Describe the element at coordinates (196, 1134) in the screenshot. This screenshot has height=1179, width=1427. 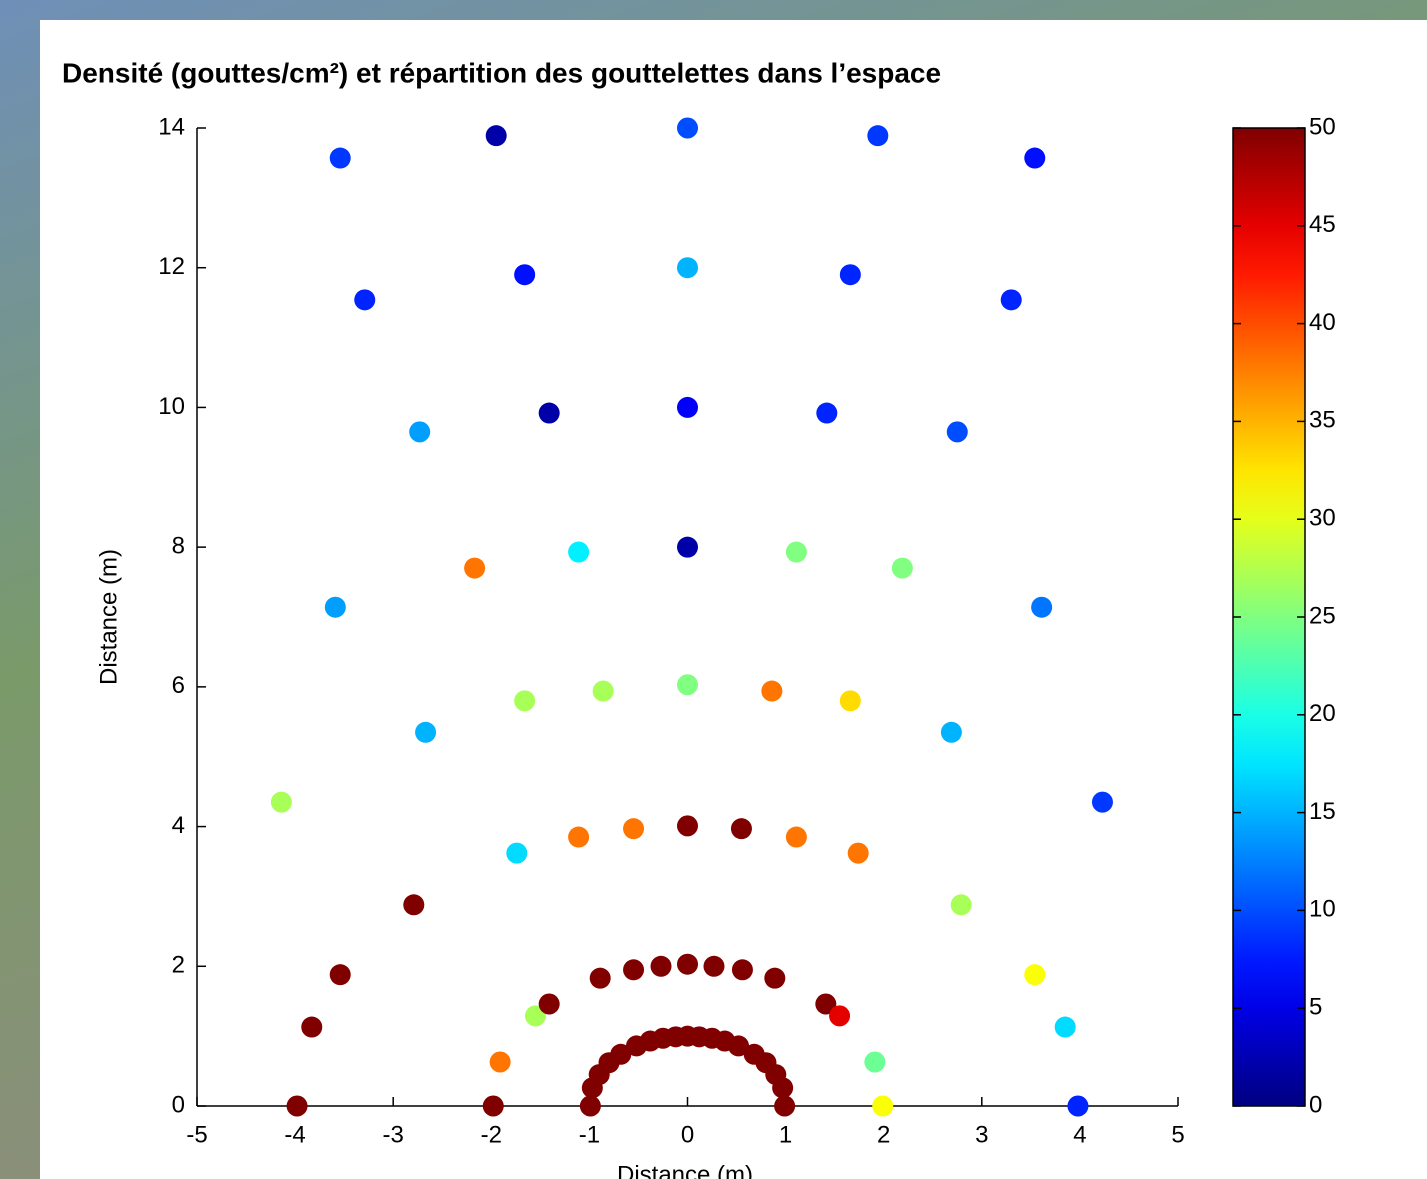
I see `x-tick-label: -5` at that location.